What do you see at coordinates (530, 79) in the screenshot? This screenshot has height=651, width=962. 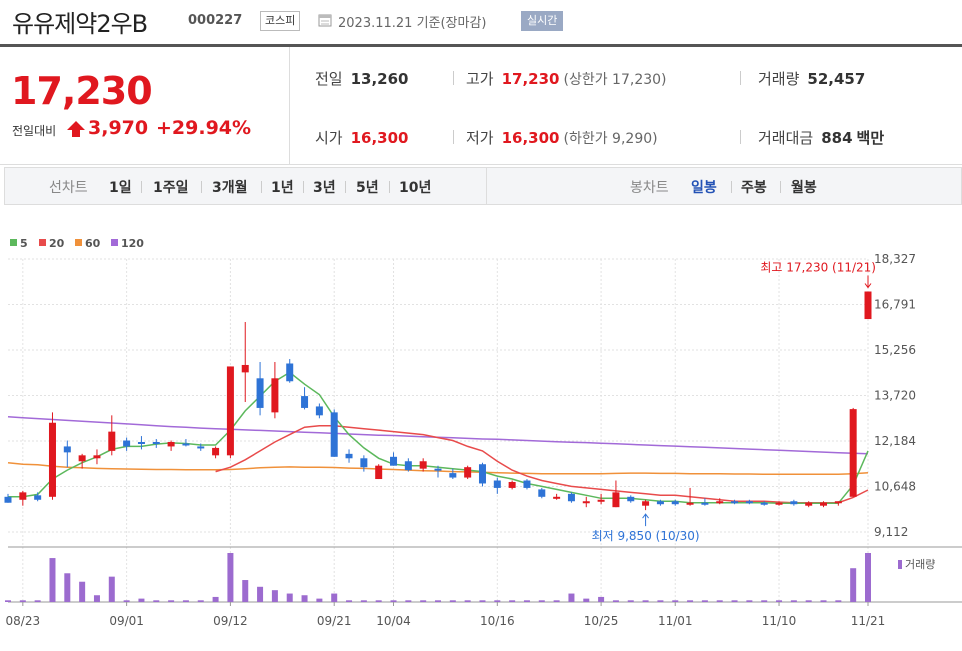 I see `high-value: 17,230` at bounding box center [530, 79].